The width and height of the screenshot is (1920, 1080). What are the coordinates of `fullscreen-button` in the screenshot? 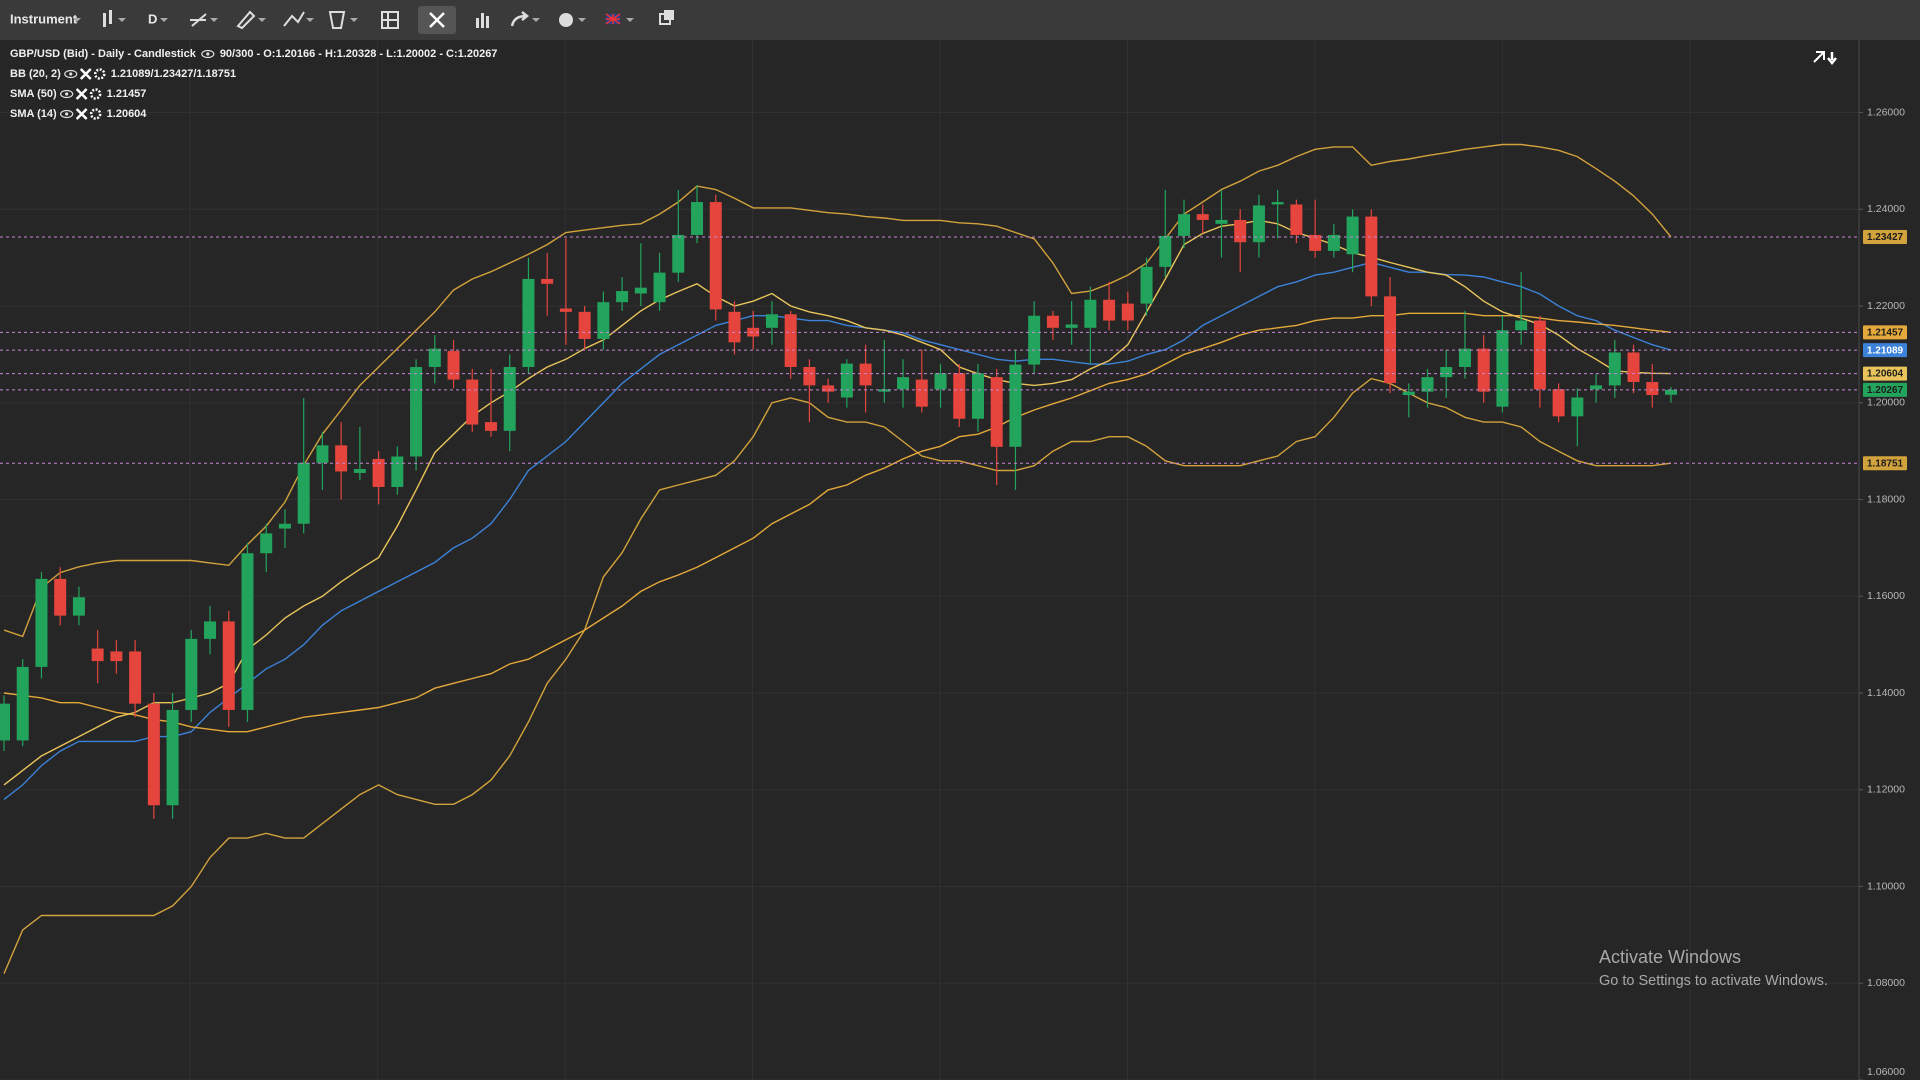 It's located at (437, 20).